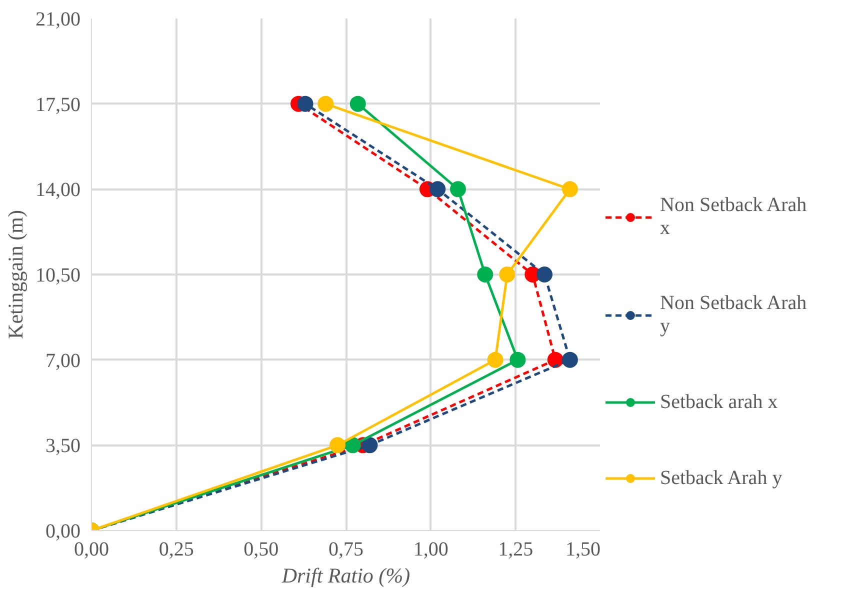  What do you see at coordinates (719, 402) in the screenshot?
I see `legend-label: Setback arah x` at bounding box center [719, 402].